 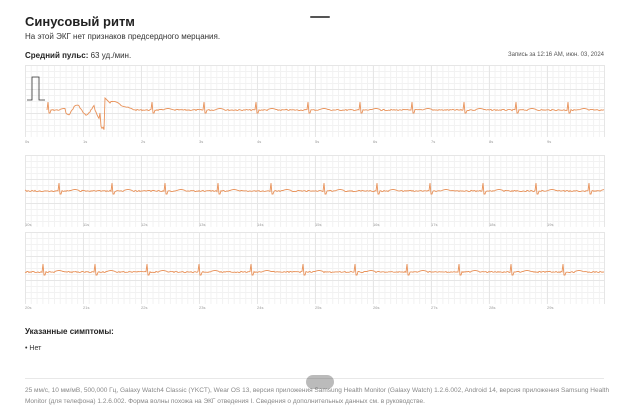 I want to click on divider, so click(x=314, y=378).